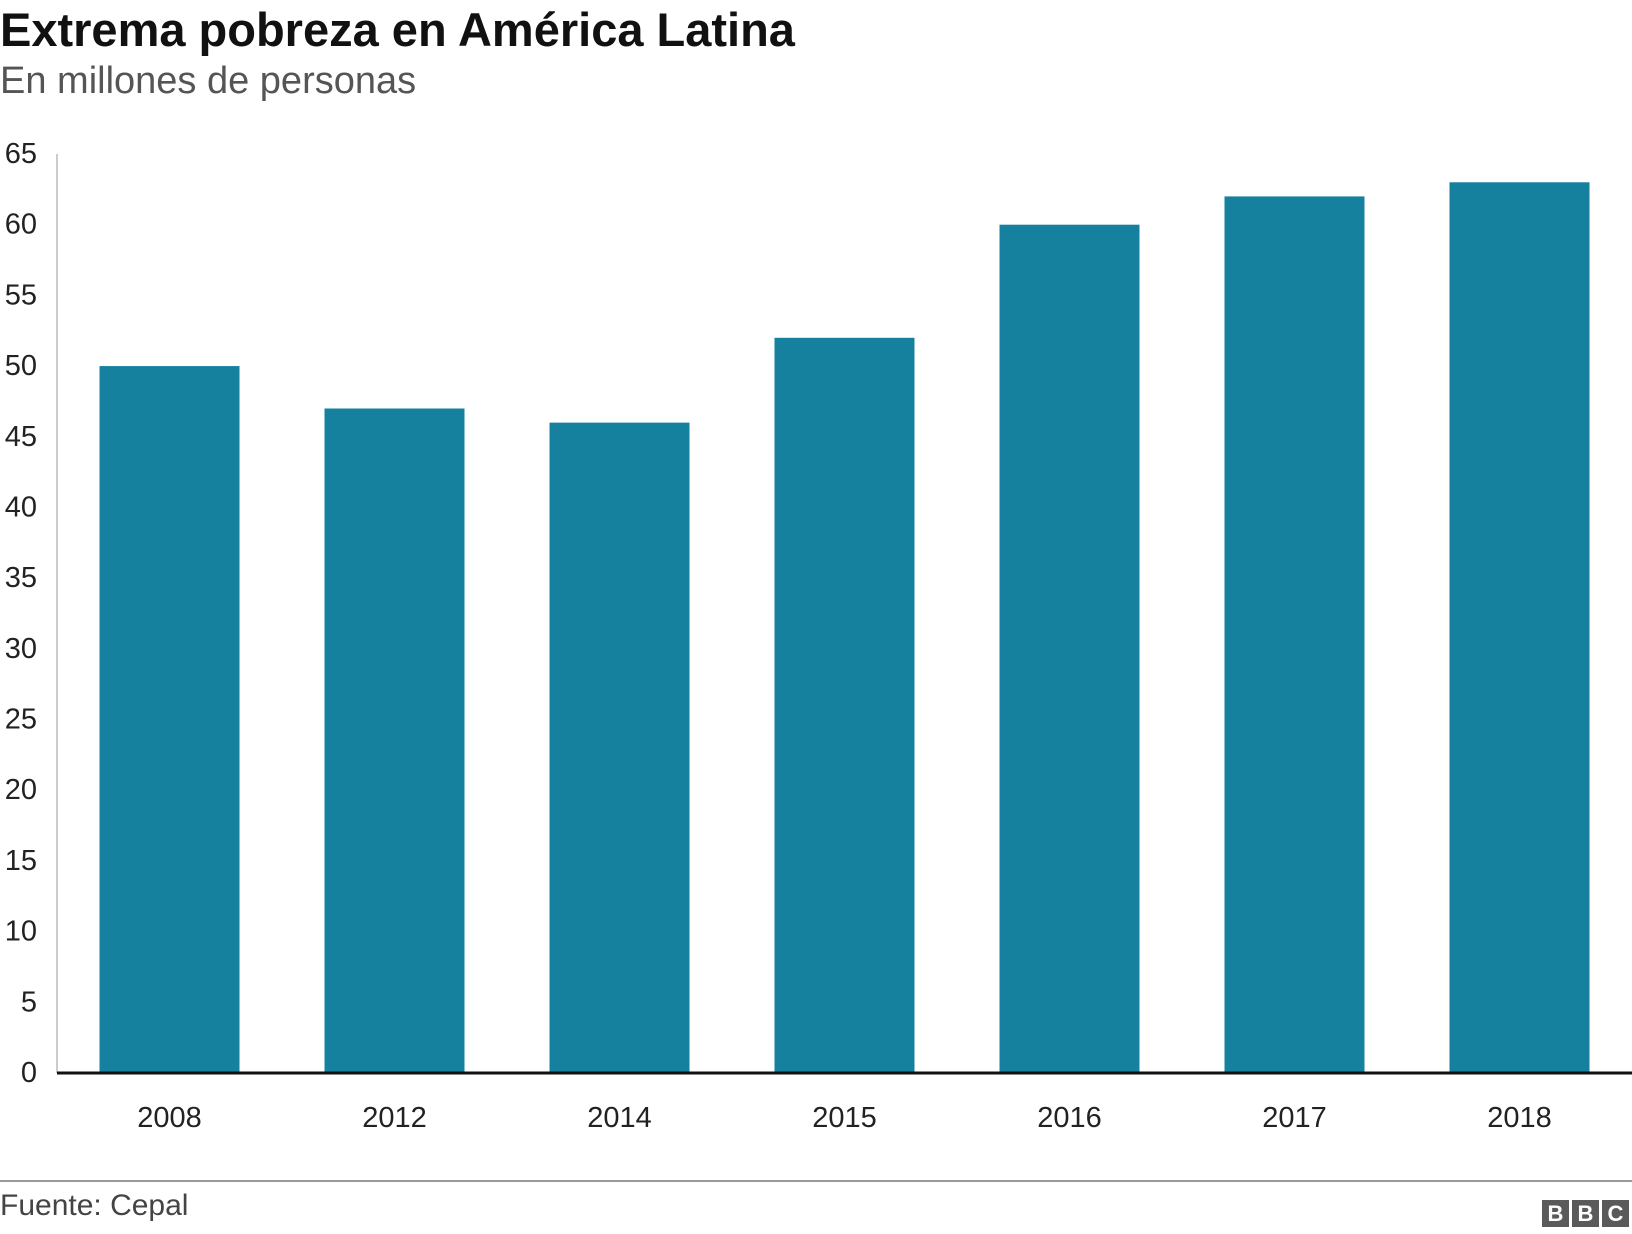  What do you see at coordinates (21, 578) in the screenshot?
I see `y-tick-label: 35` at bounding box center [21, 578].